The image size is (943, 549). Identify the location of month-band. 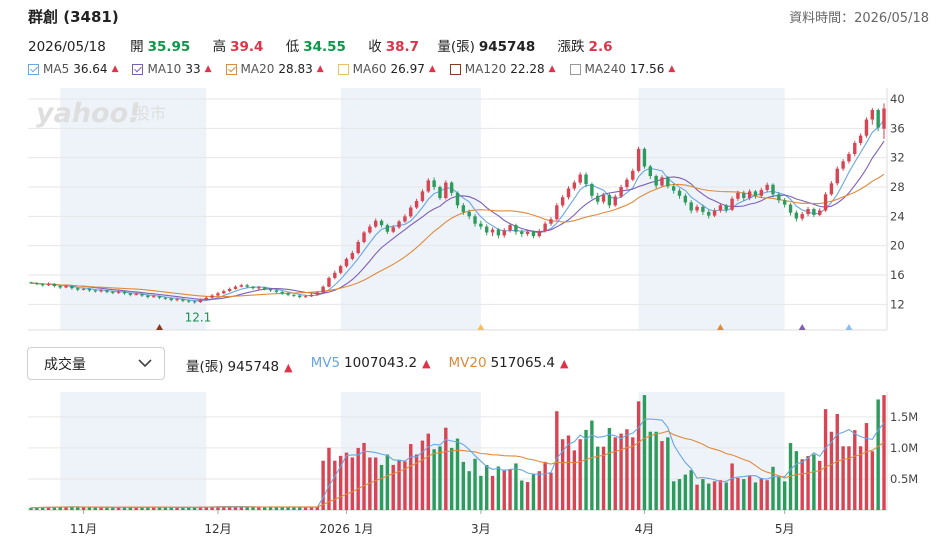
(711, 209).